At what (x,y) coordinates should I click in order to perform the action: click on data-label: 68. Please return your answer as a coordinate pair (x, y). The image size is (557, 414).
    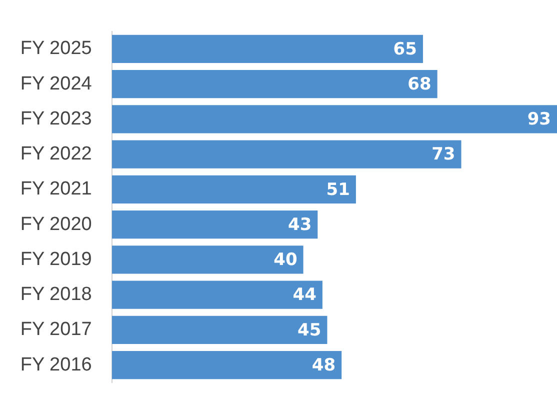
    Looking at the image, I should click on (420, 84).